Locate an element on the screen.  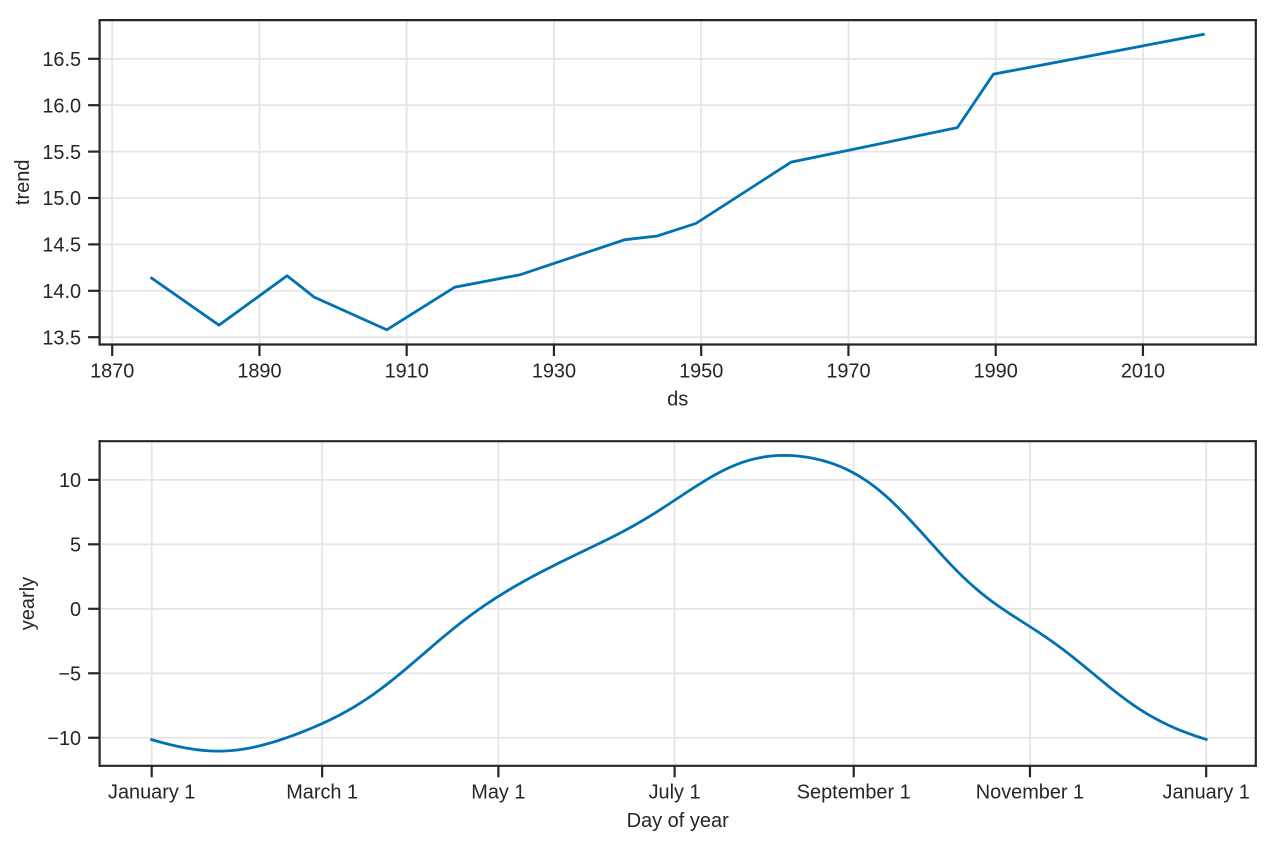
svg-text: 1870 is located at coordinates (112, 371).